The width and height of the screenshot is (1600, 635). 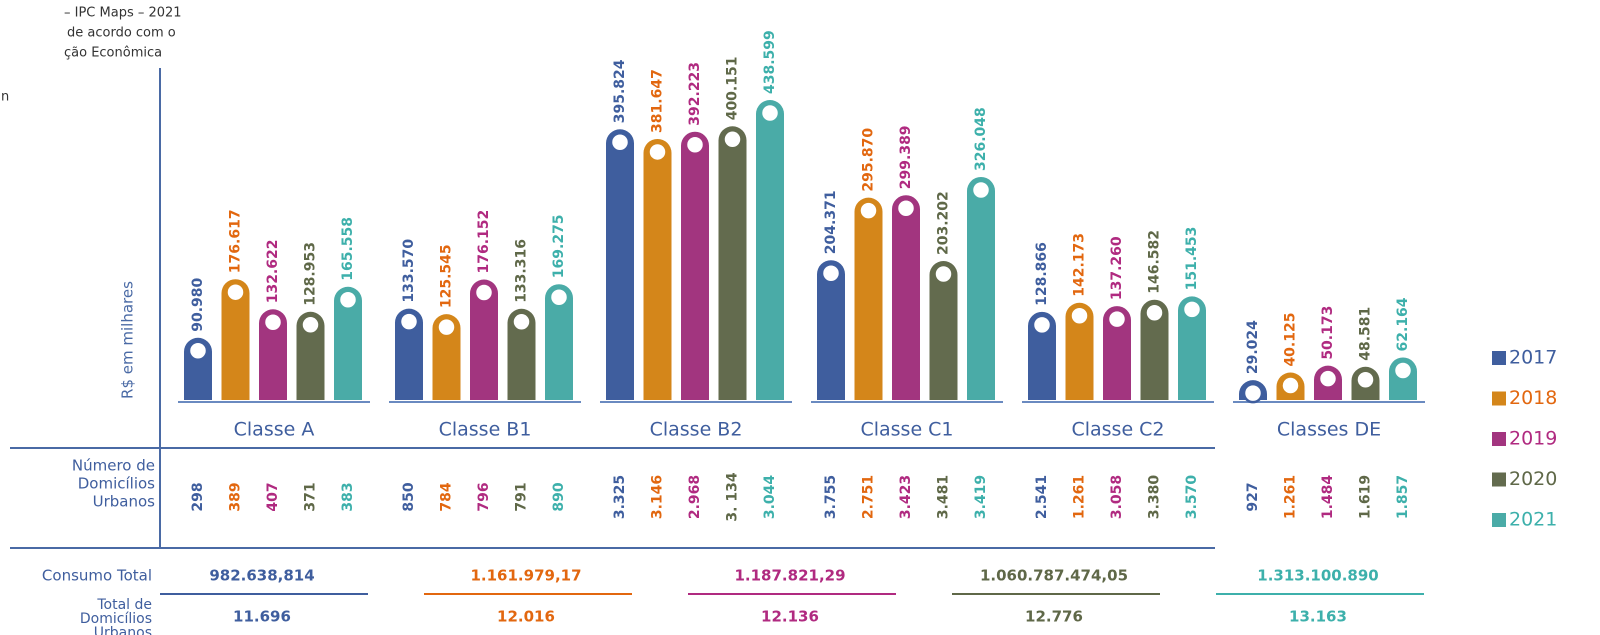 What do you see at coordinates (696, 430) in the screenshot?
I see `x-tick-label: Classe B2` at bounding box center [696, 430].